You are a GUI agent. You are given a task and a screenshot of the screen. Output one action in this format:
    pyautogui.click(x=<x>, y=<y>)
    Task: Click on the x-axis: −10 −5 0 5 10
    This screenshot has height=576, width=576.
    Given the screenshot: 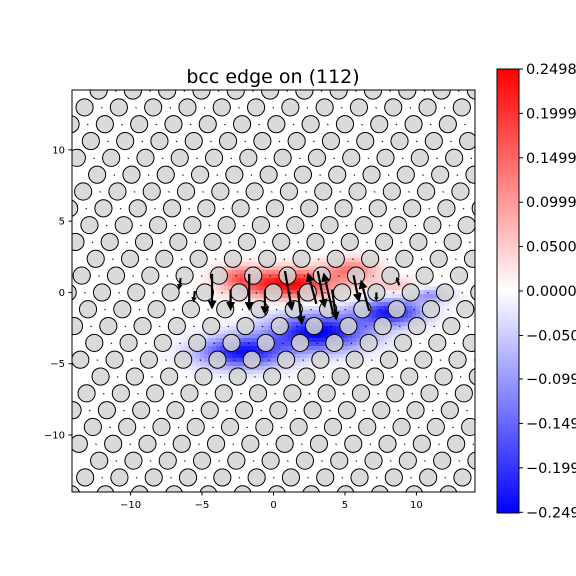 What is the action you would take?
    pyautogui.click(x=271, y=501)
    